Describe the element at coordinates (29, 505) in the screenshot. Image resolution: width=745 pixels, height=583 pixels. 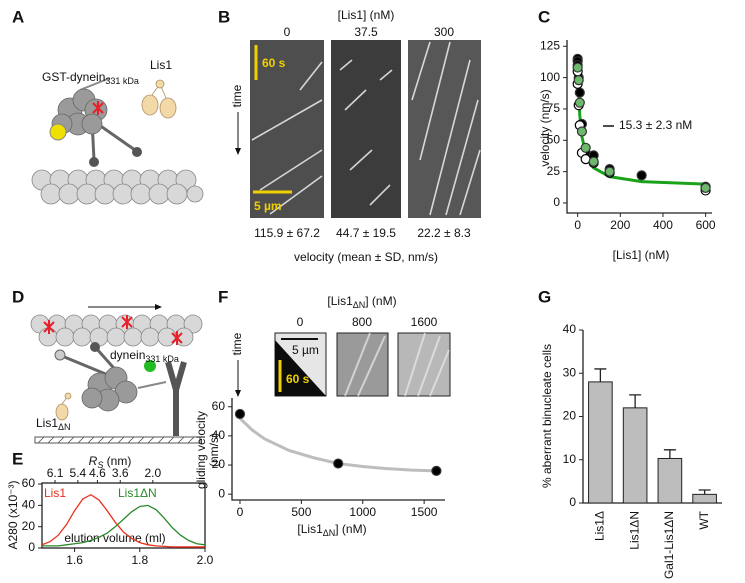
I see `y-tick-label: 40` at that location.